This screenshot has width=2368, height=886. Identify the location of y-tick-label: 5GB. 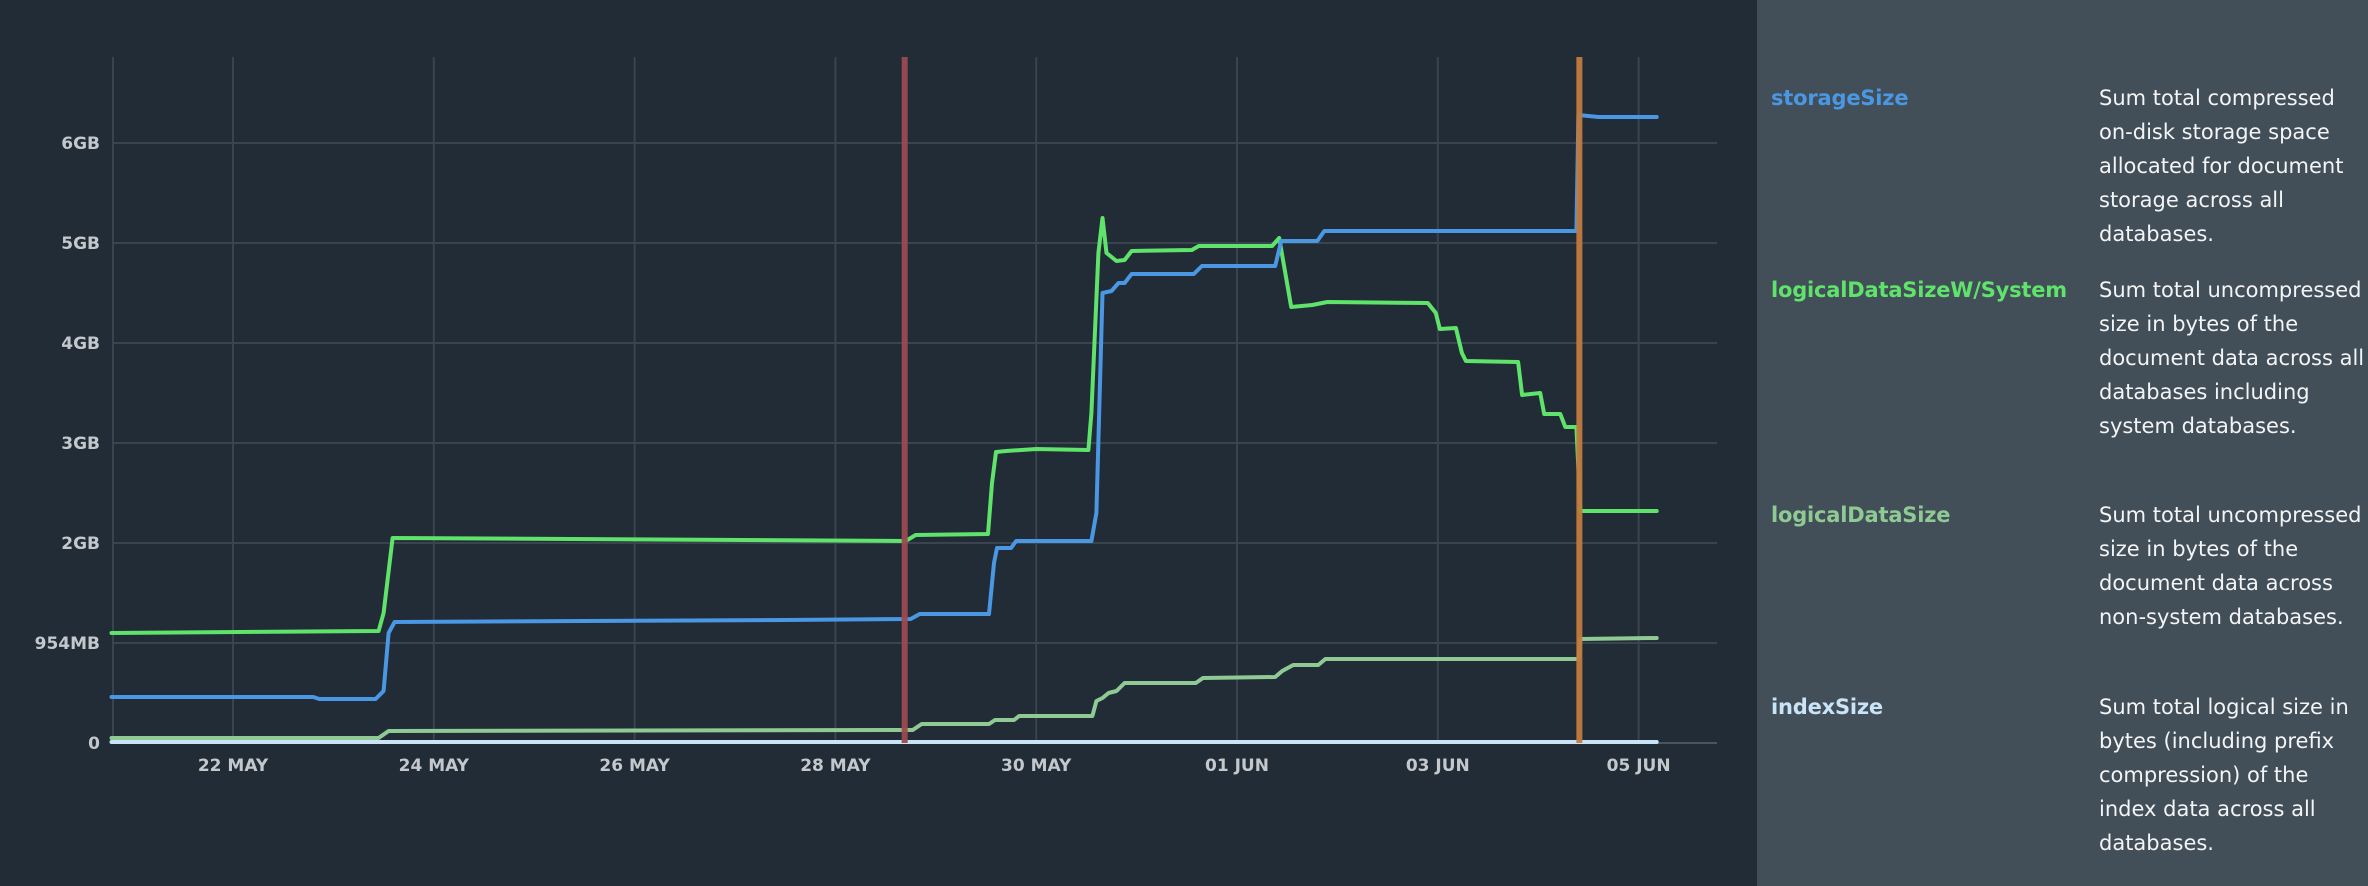
(80, 244).